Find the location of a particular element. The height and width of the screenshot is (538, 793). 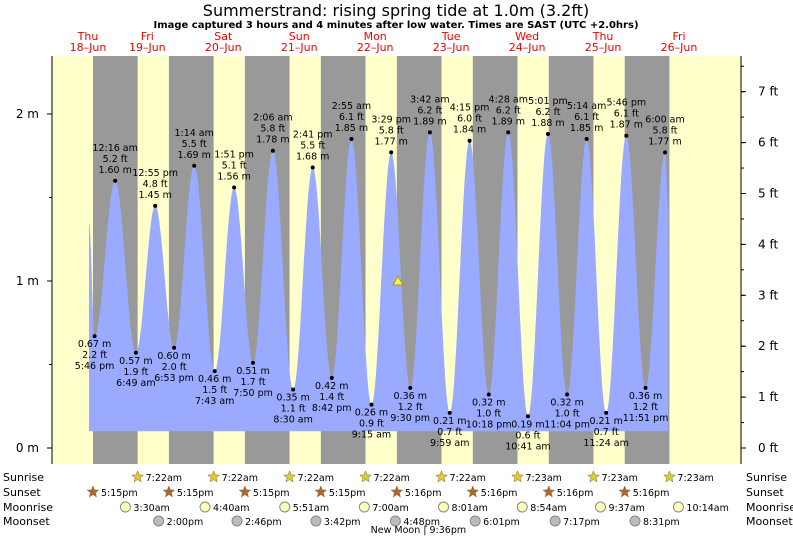

high-label: 1.56 m is located at coordinates (233, 176).